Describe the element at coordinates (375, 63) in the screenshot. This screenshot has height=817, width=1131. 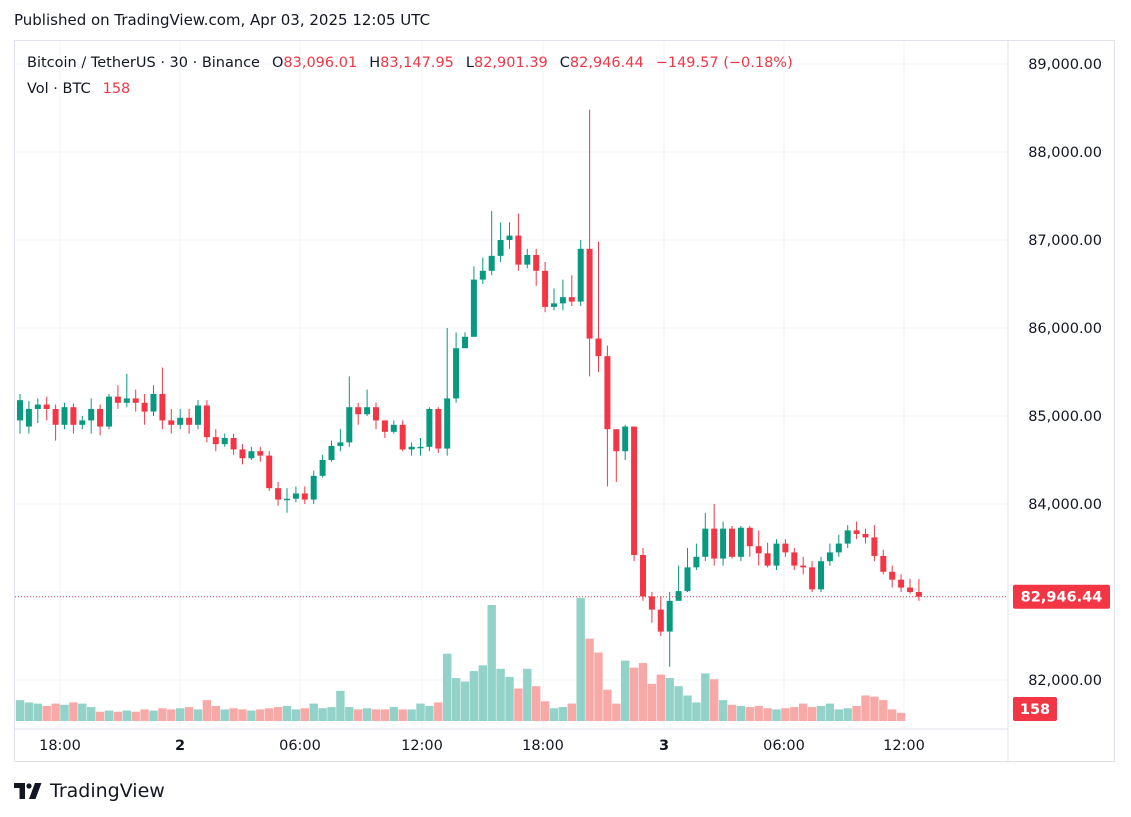
I see `high-label: H` at that location.